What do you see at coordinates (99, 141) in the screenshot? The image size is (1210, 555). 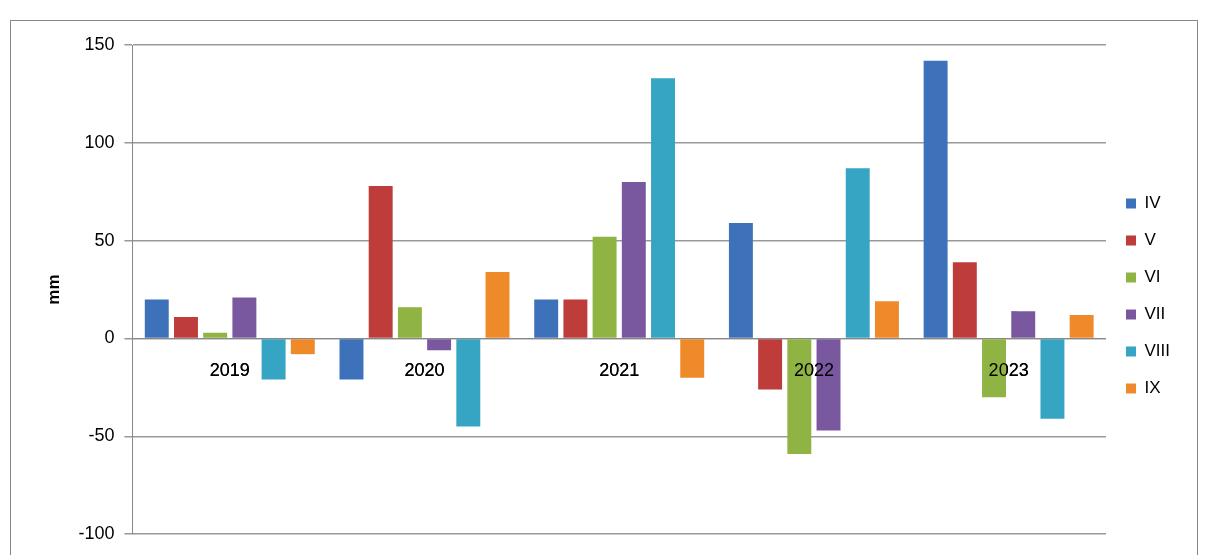 I see `y-tick-label: 100` at bounding box center [99, 141].